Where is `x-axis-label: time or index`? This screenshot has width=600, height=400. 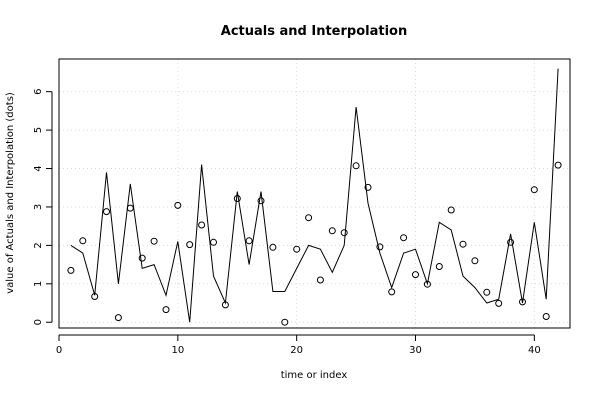 x-axis-label: time or index is located at coordinates (314, 375).